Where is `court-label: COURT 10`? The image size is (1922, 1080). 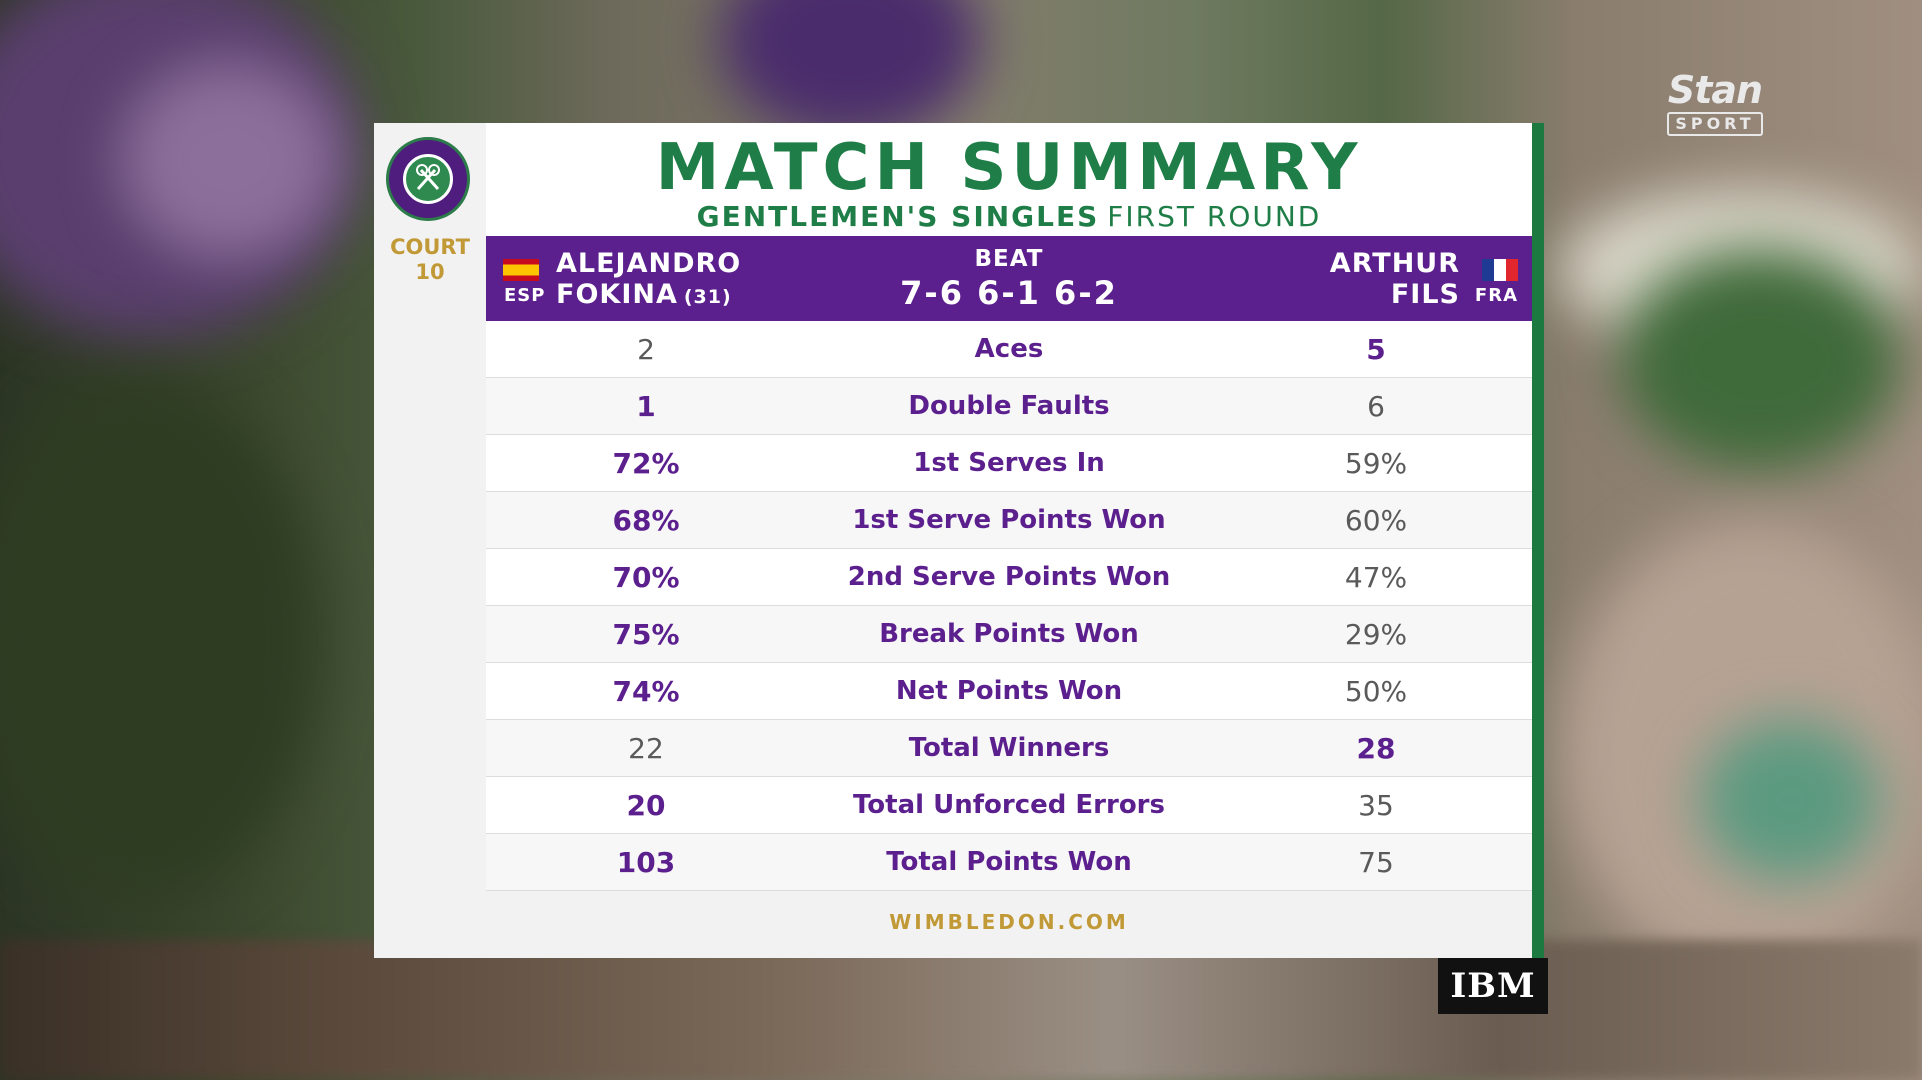
court-label: COURT 10 is located at coordinates (430, 260).